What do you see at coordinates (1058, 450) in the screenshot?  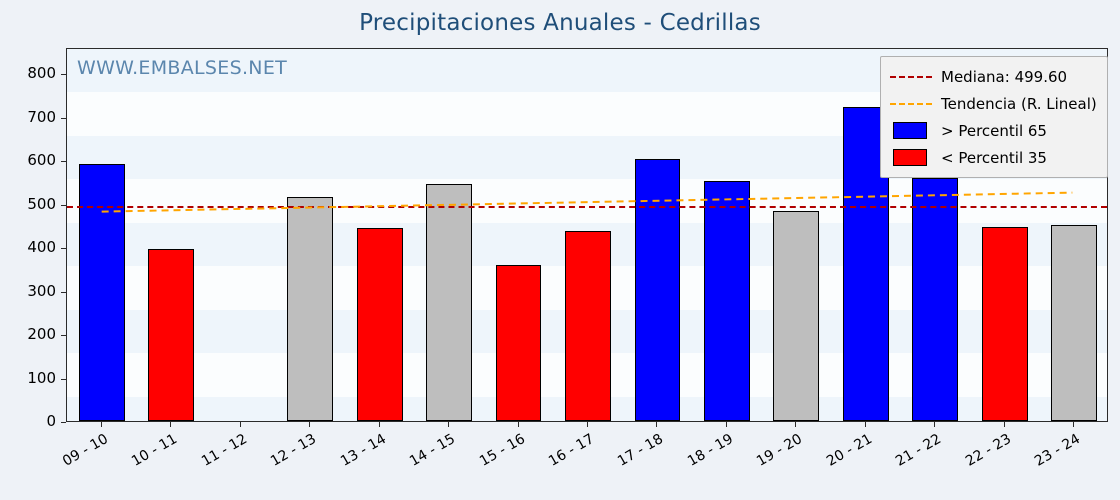 I see `x-tick-label: 23 - 24` at bounding box center [1058, 450].